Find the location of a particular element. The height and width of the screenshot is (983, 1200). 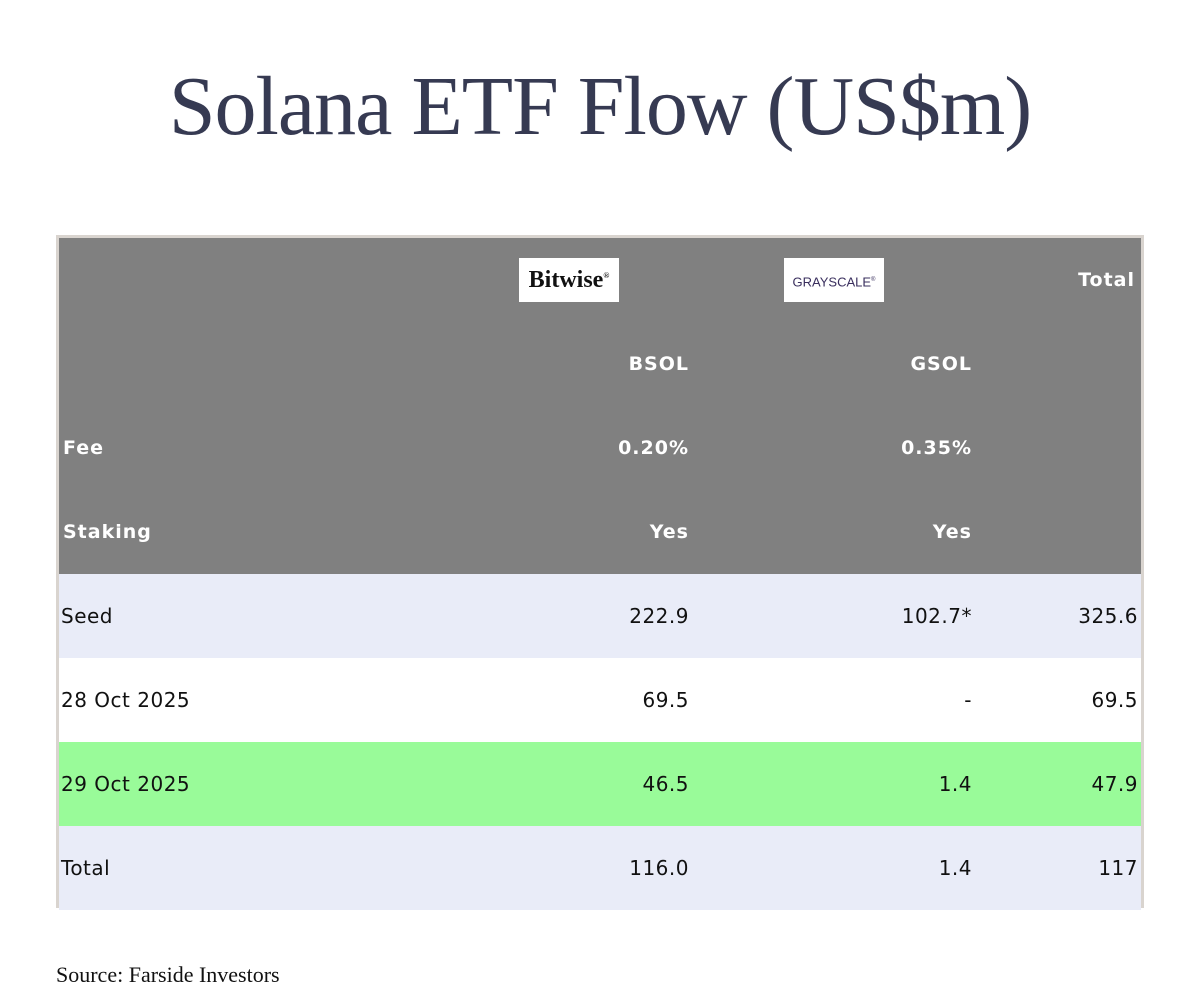

grayscale-logo-cell: GRAYSCALE® is located at coordinates (830, 280).